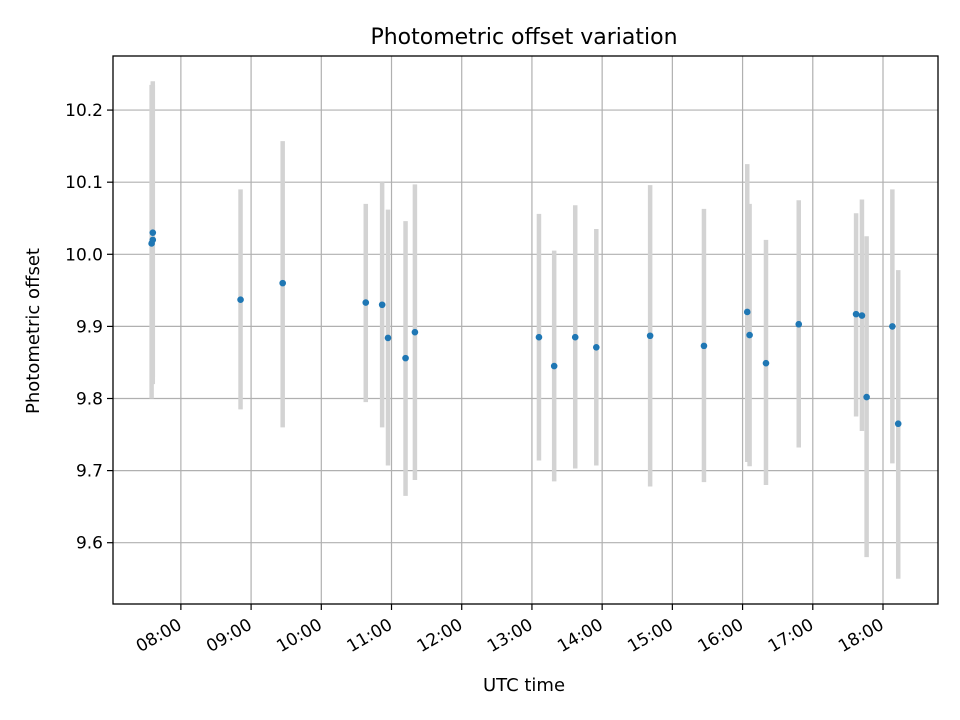 The image size is (960, 720). Describe the element at coordinates (89, 327) in the screenshot. I see `y-tick-label: 9.9` at that location.